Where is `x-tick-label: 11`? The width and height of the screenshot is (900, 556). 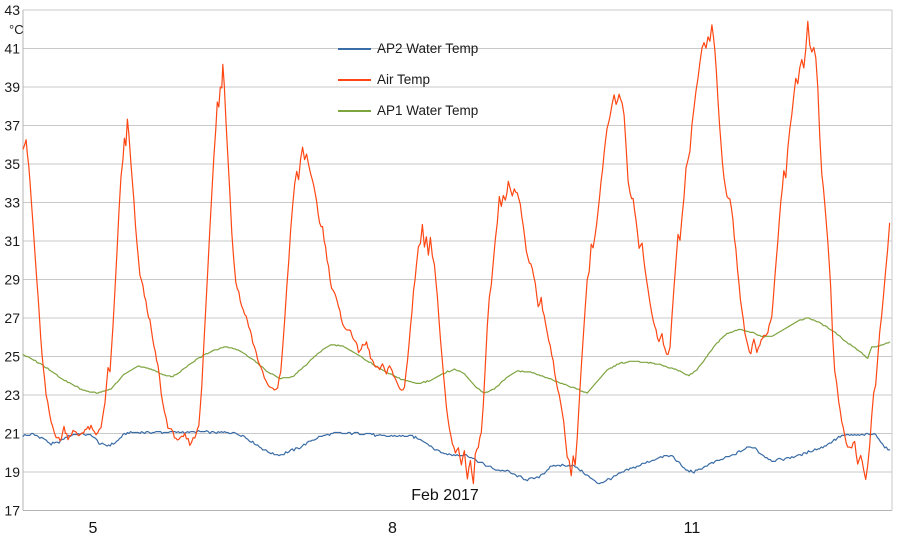
x-tick-label: 11 is located at coordinates (692, 528).